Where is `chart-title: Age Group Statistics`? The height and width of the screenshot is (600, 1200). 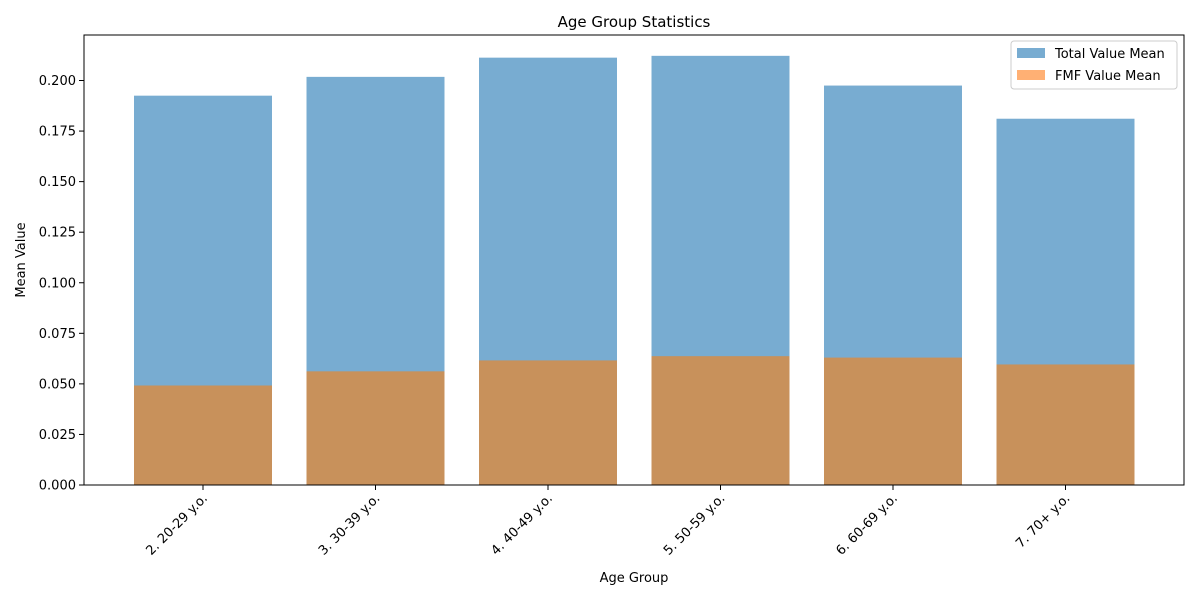 chart-title: Age Group Statistics is located at coordinates (634, 22).